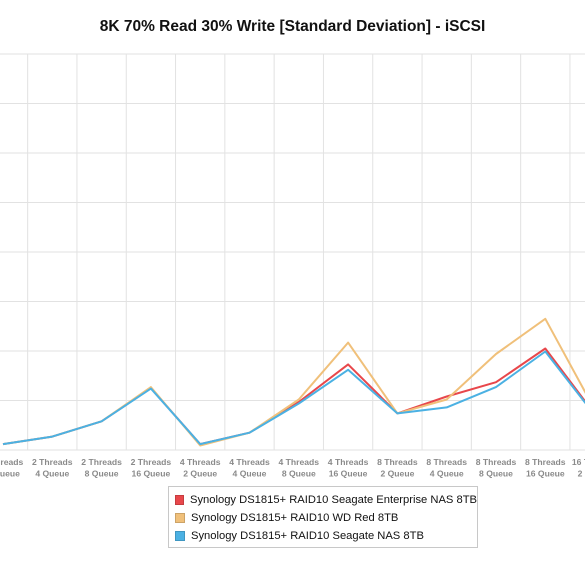 The width and height of the screenshot is (585, 582). Describe the element at coordinates (496, 468) in the screenshot. I see `x-tick-label: 8 Threads 8 Queue` at that location.